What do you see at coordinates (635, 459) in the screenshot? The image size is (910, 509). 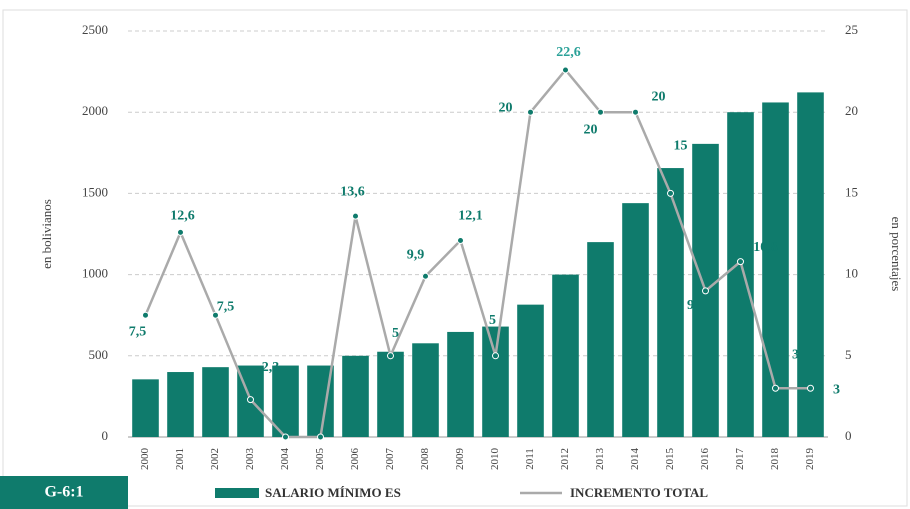 I see `x-tick-label: 2014` at bounding box center [635, 459].